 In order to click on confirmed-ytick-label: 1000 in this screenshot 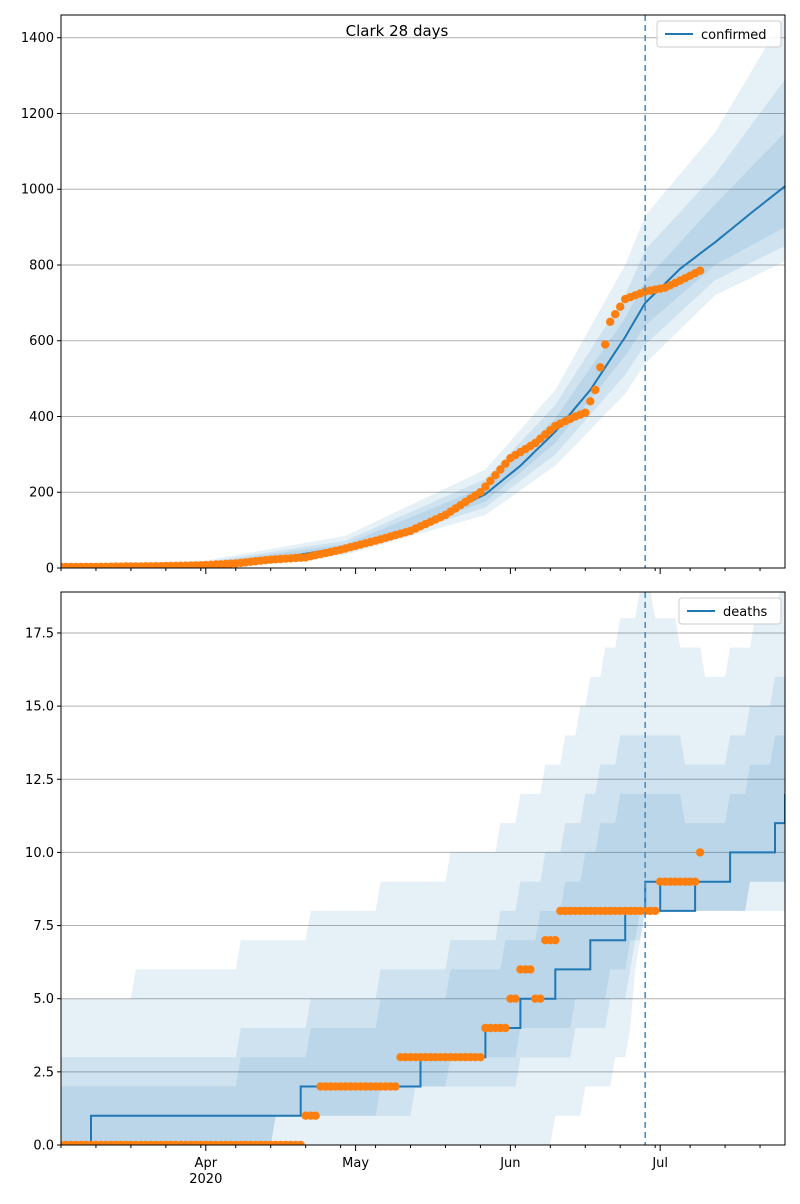, I will do `click(37, 190)`.